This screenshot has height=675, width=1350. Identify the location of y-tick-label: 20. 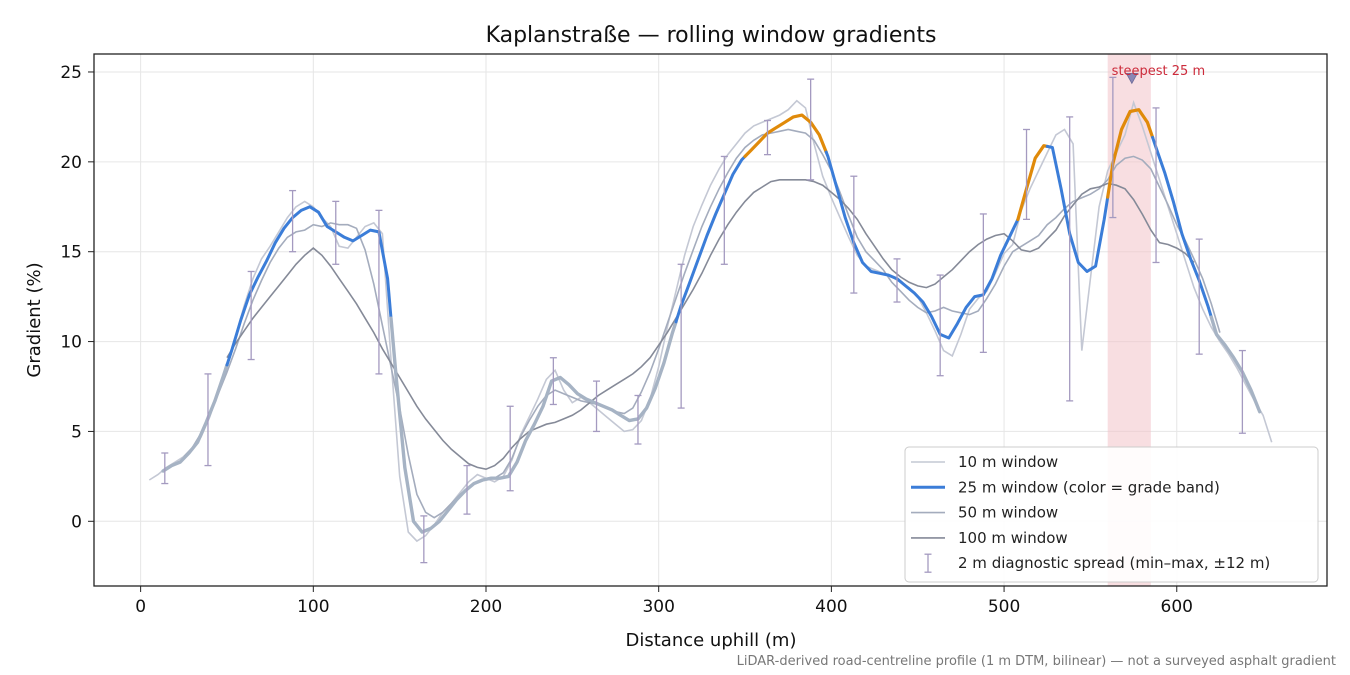
(71, 163).